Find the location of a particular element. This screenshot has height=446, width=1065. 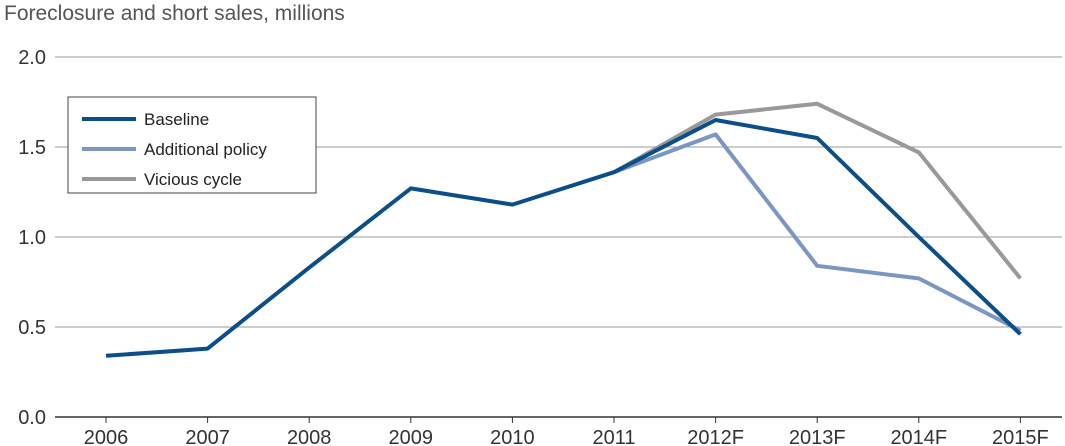

y-tick-label: 1.0 is located at coordinates (32, 238).